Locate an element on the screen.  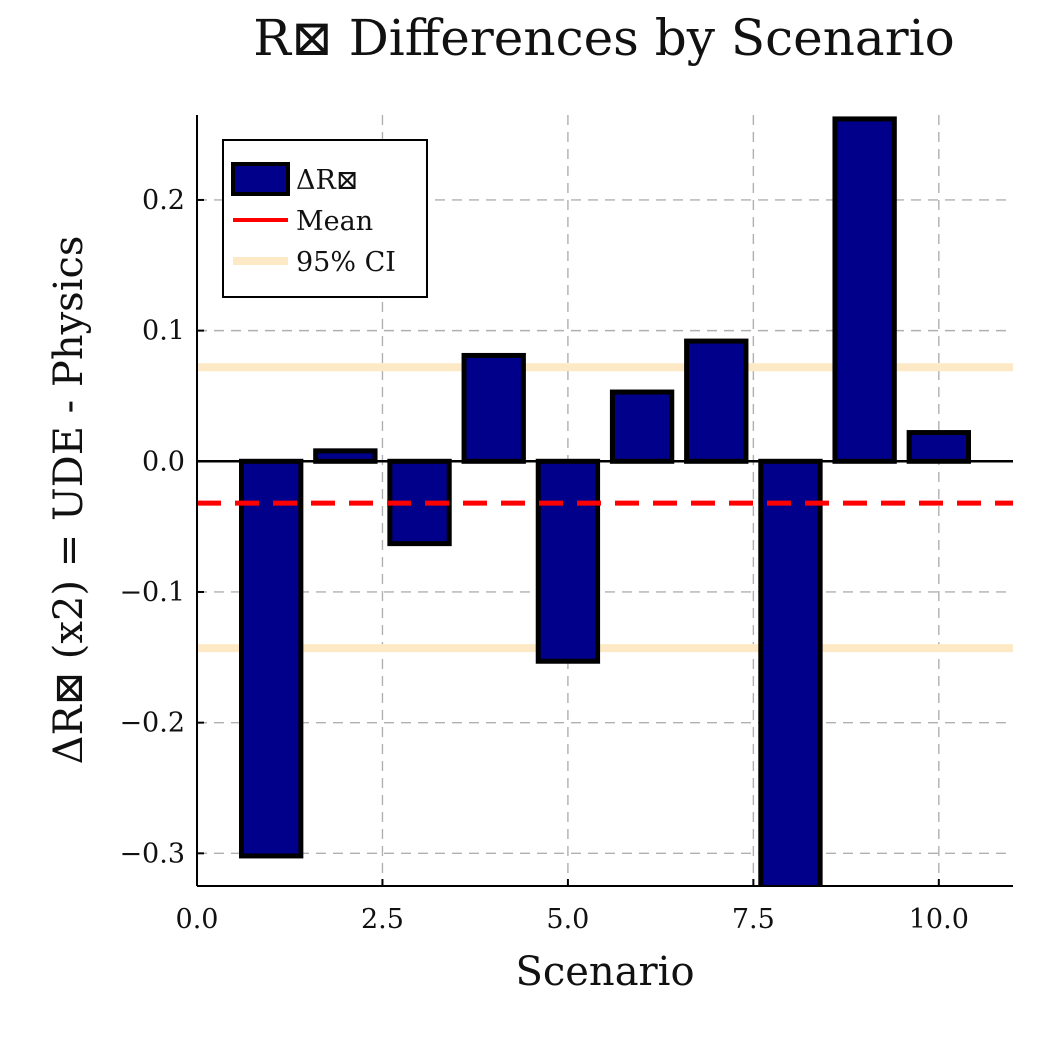
y-tick-label: 0.1 is located at coordinates (163, 331).